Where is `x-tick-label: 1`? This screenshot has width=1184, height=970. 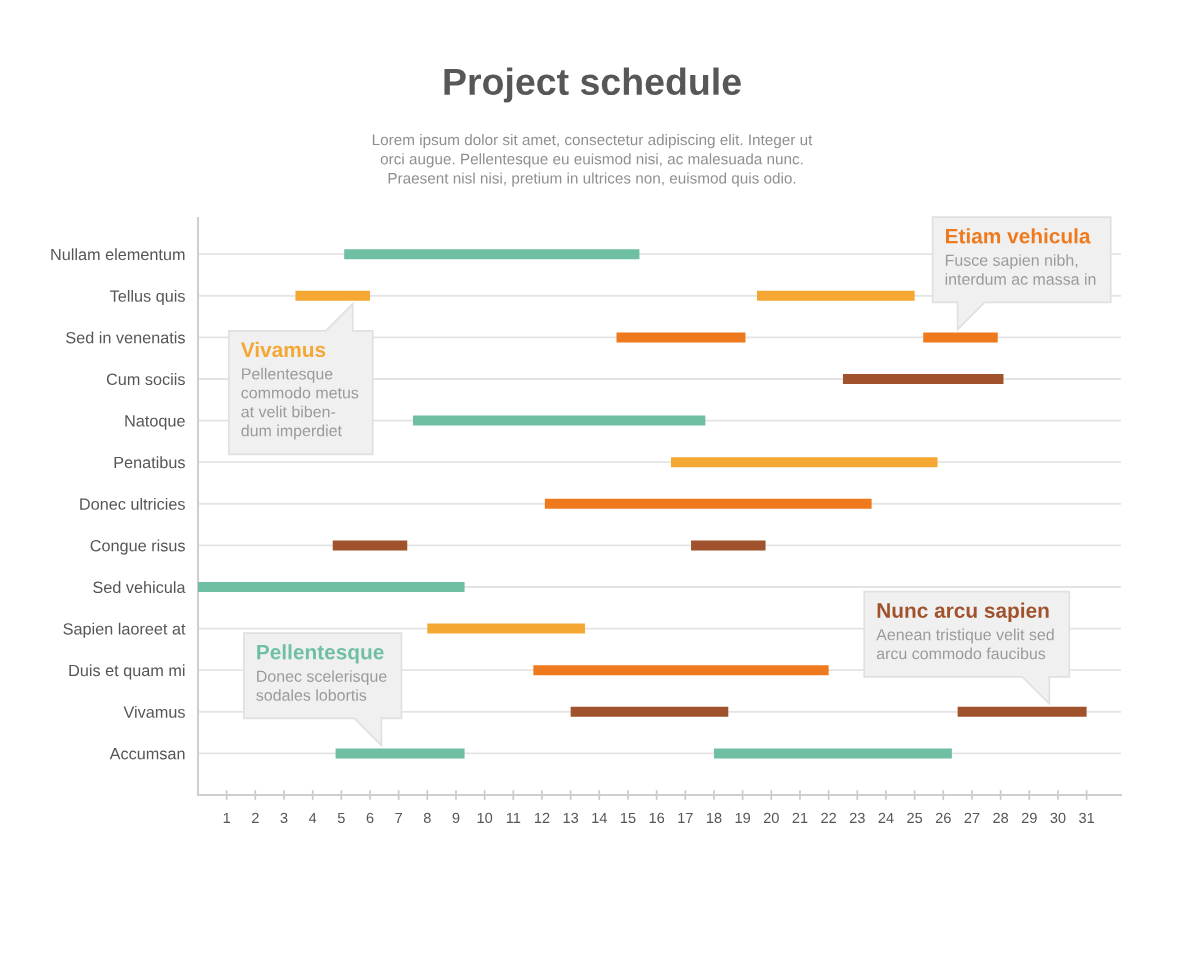 x-tick-label: 1 is located at coordinates (227, 817).